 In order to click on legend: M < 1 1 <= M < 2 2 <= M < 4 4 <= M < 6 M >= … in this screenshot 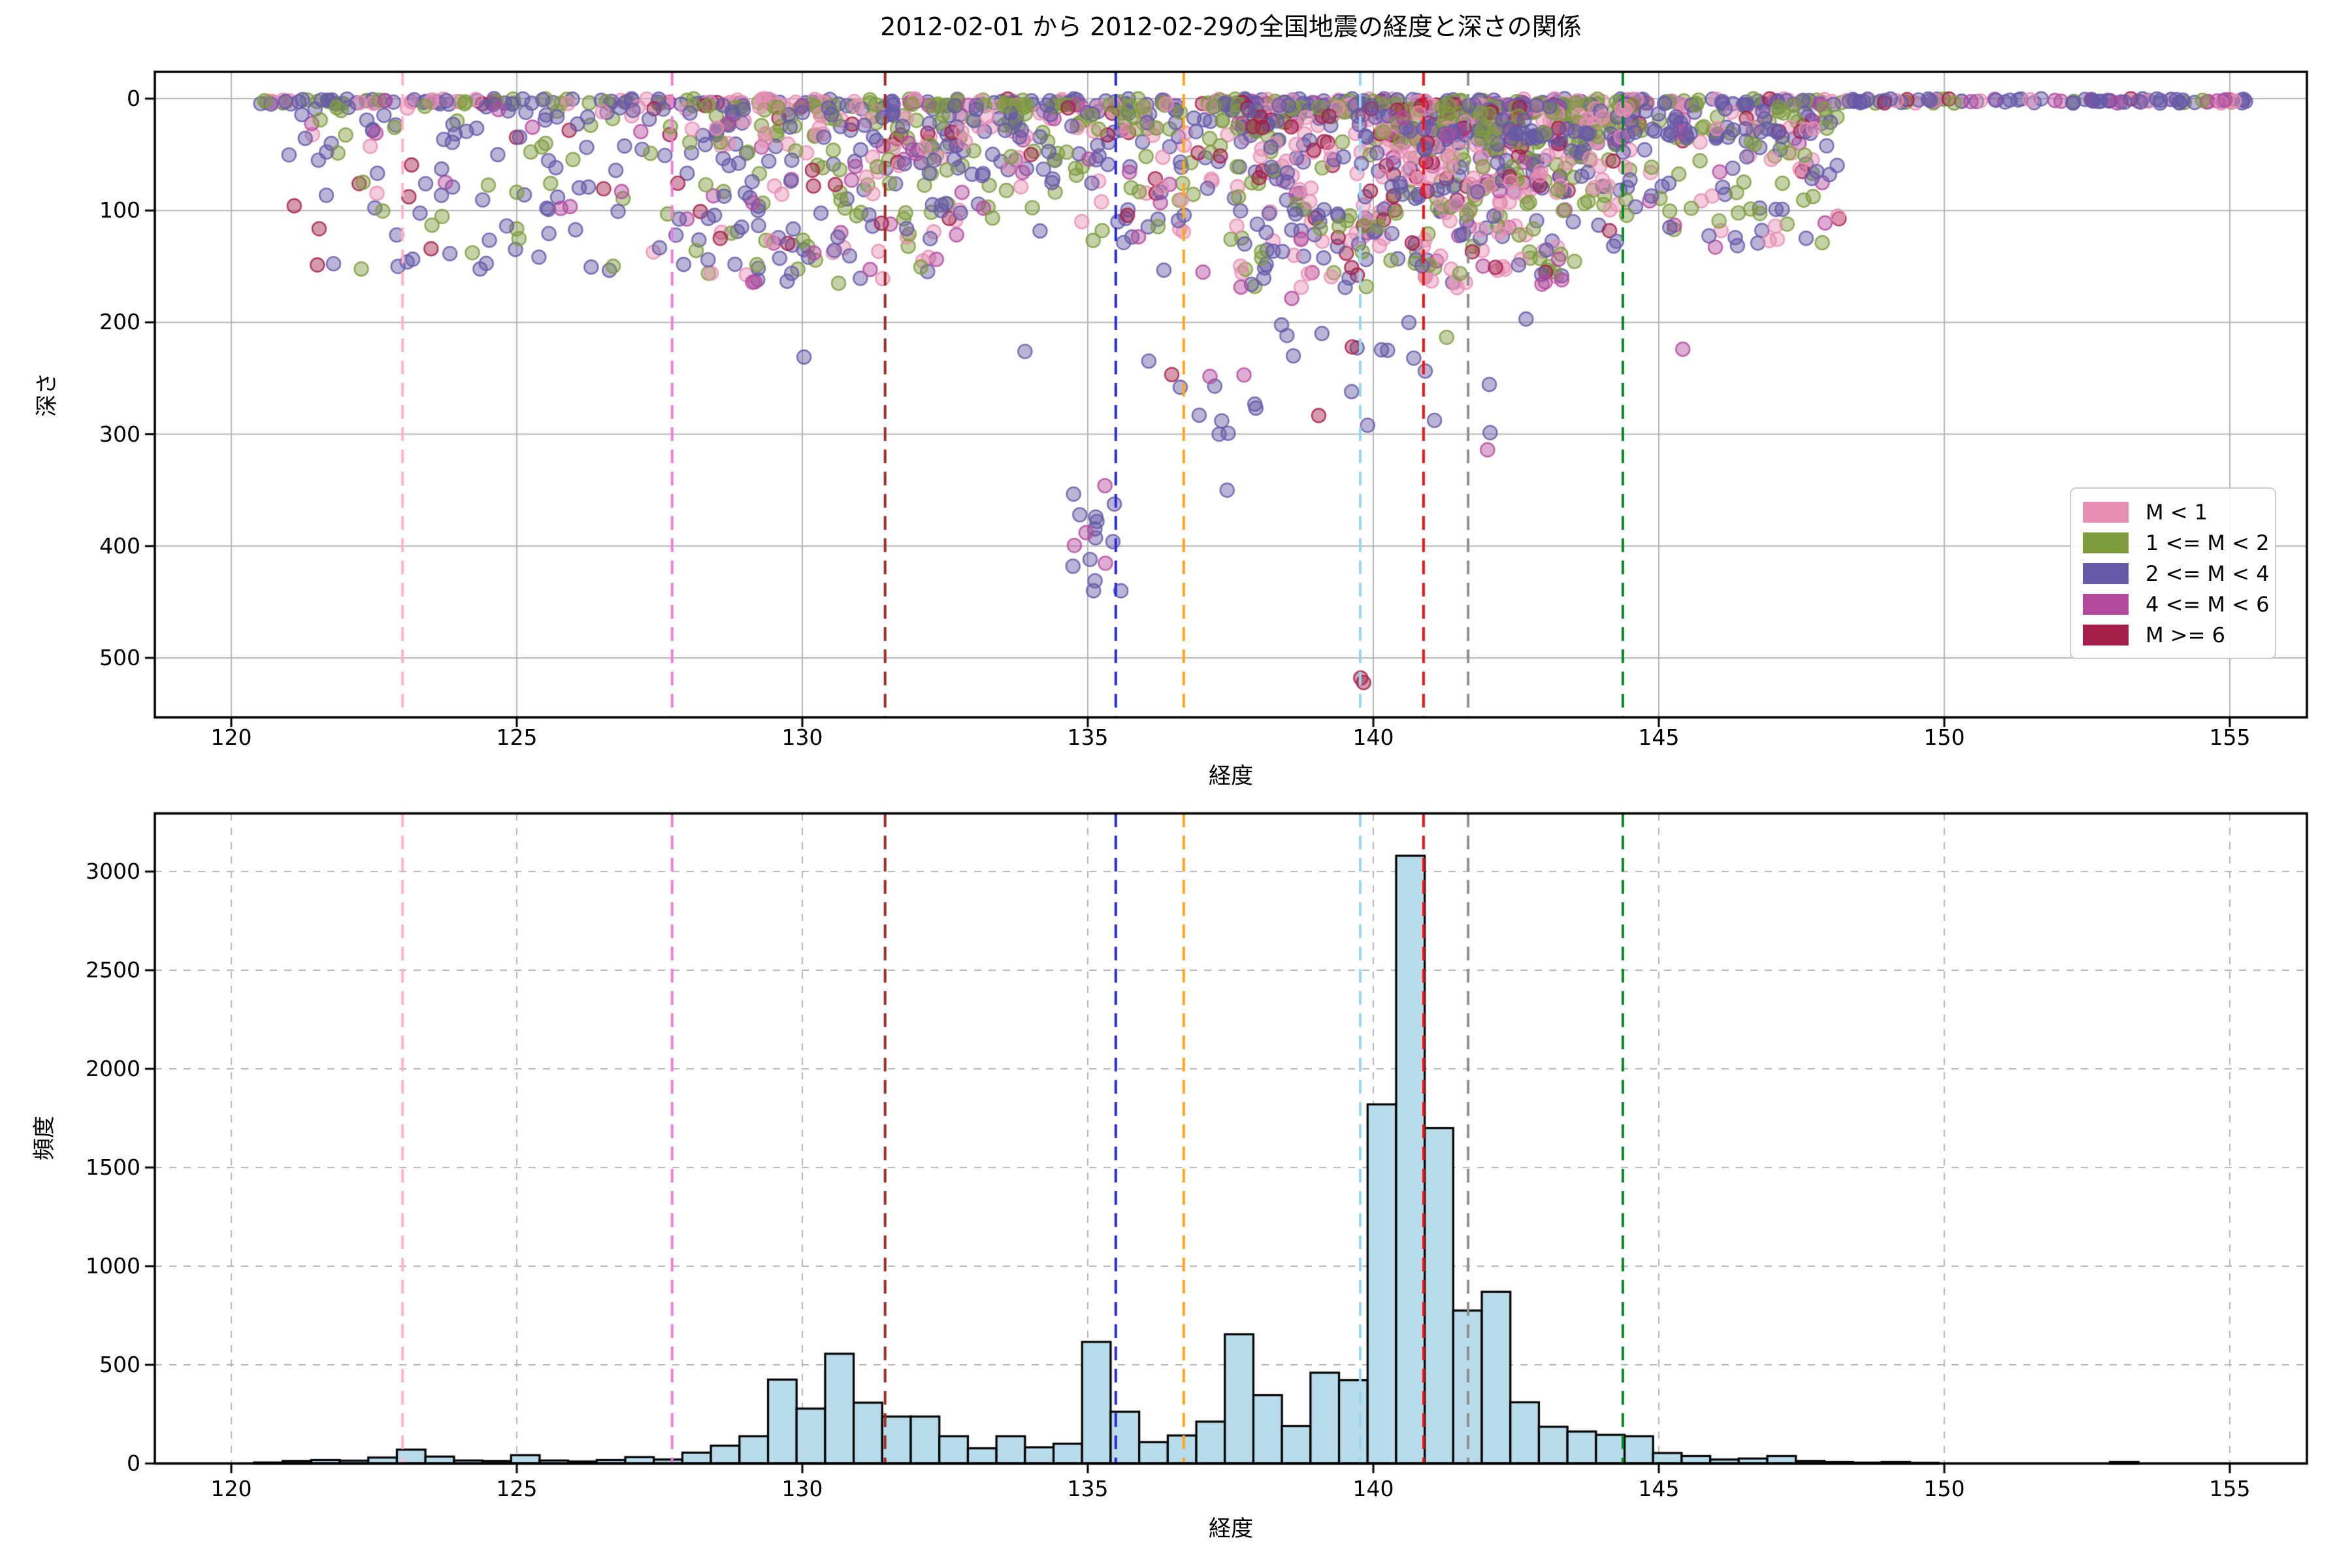, I will do `click(2173, 573)`.